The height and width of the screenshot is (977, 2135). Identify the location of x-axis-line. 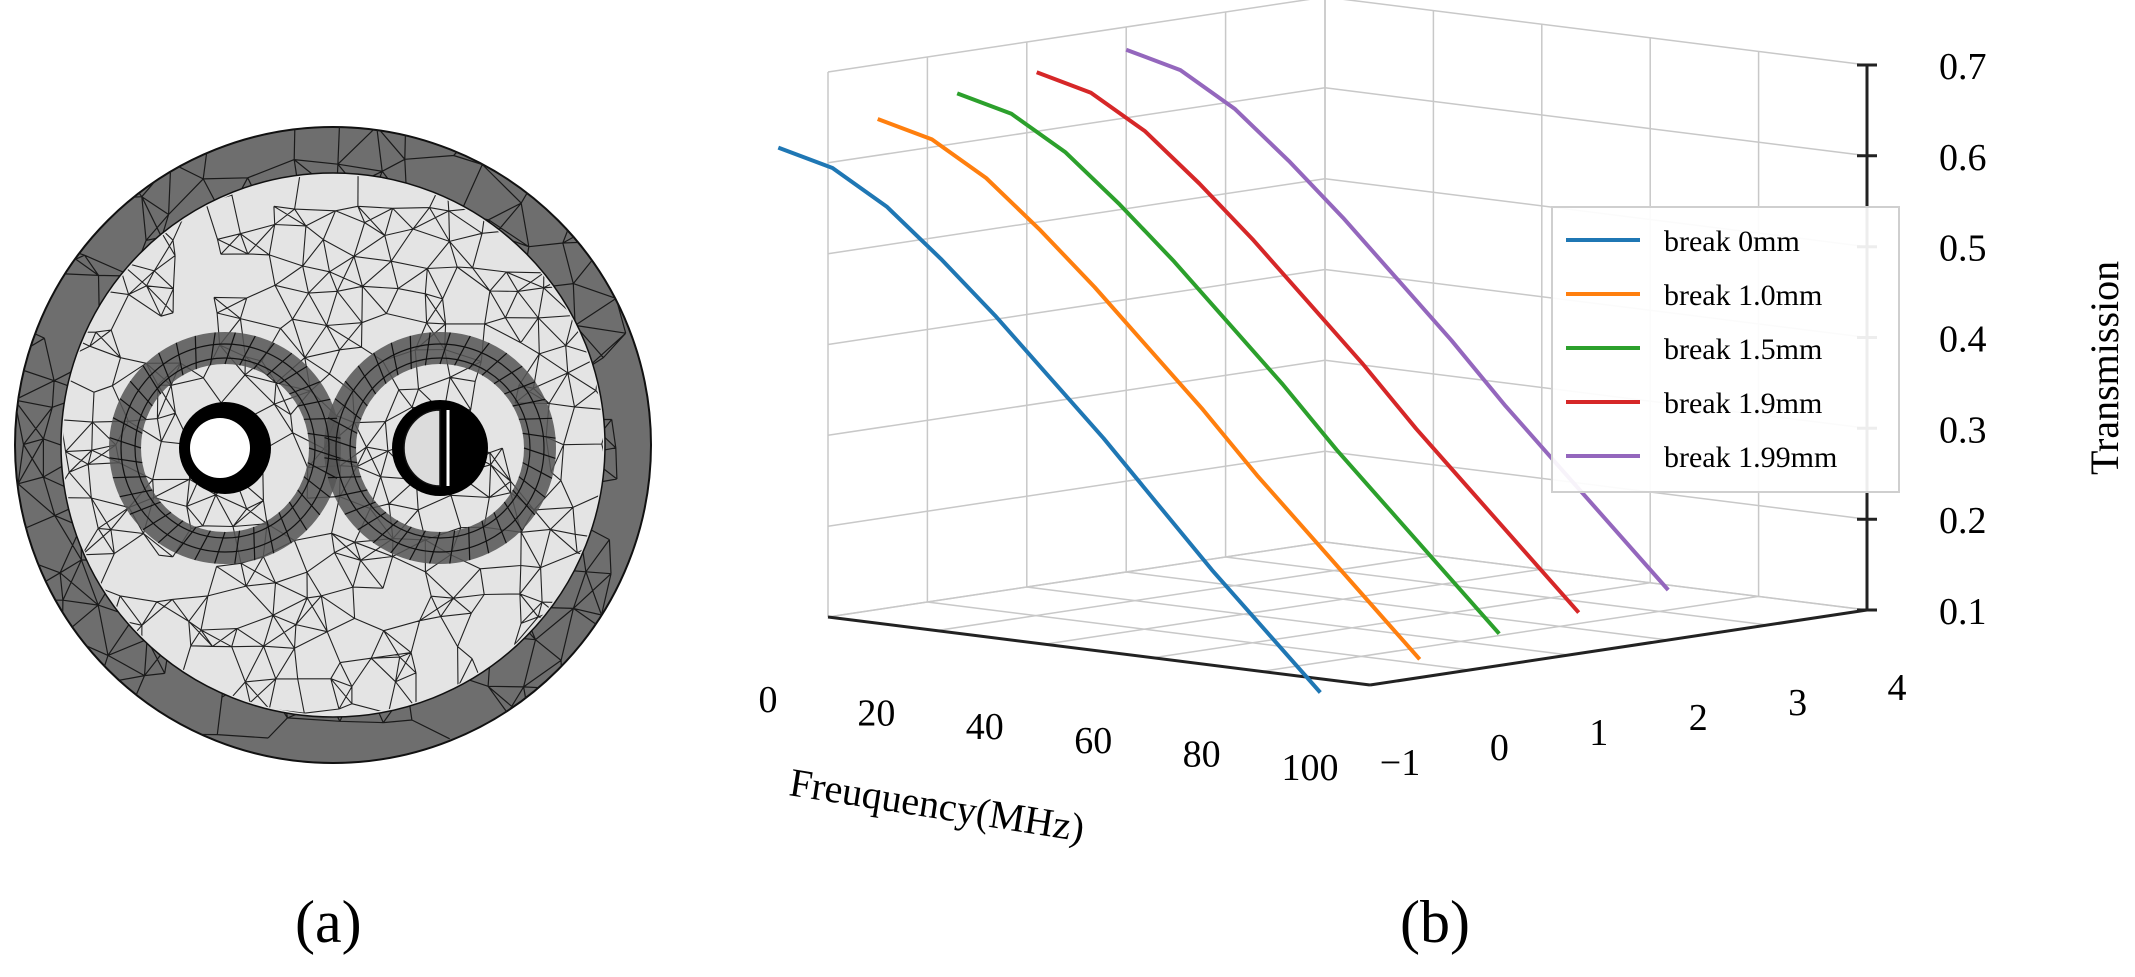
(1099, 651).